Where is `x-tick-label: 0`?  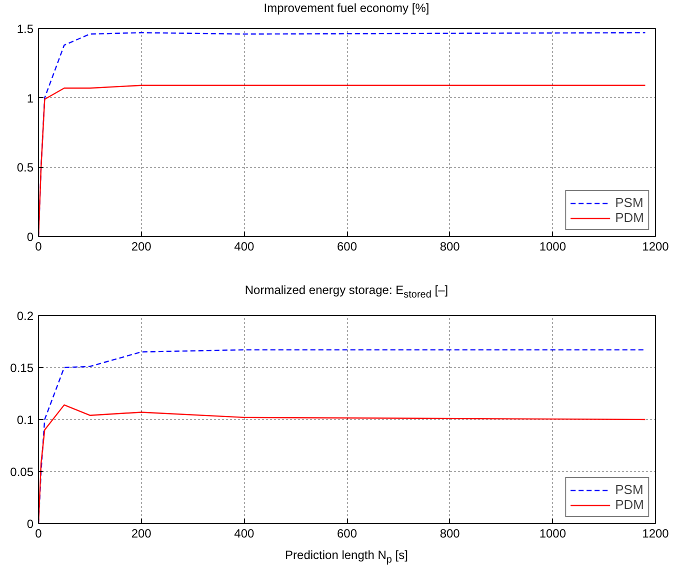 x-tick-label: 0 is located at coordinates (38, 247).